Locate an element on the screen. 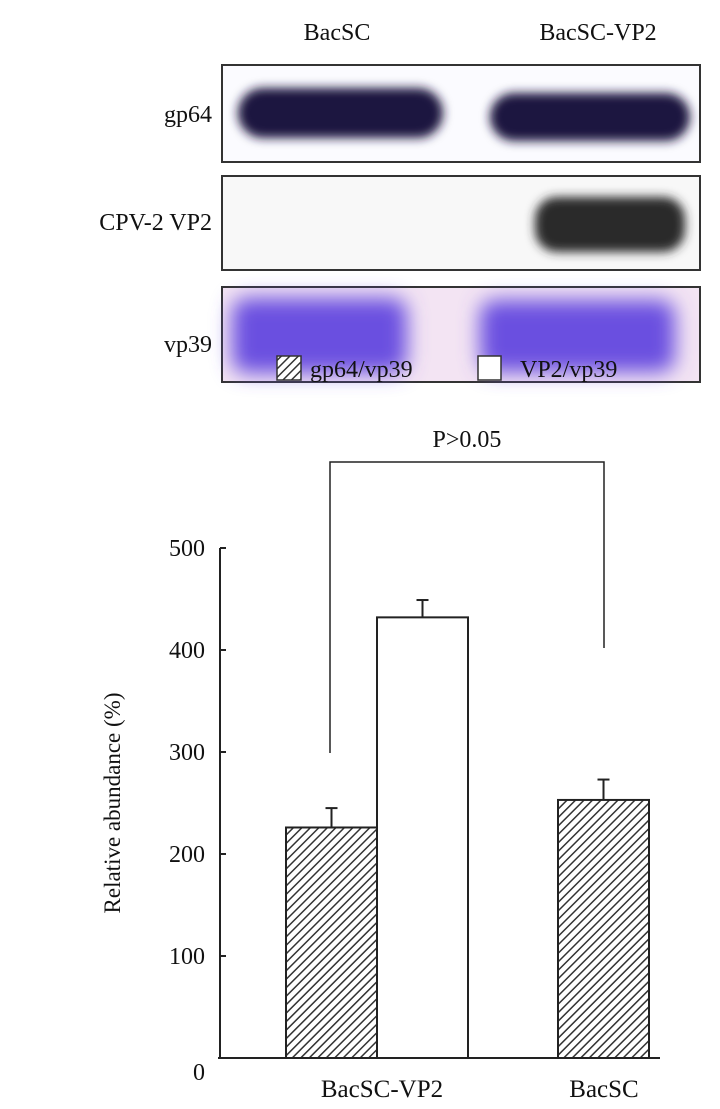 The image size is (720, 1109). blot-panel-gp64 is located at coordinates (461, 113).